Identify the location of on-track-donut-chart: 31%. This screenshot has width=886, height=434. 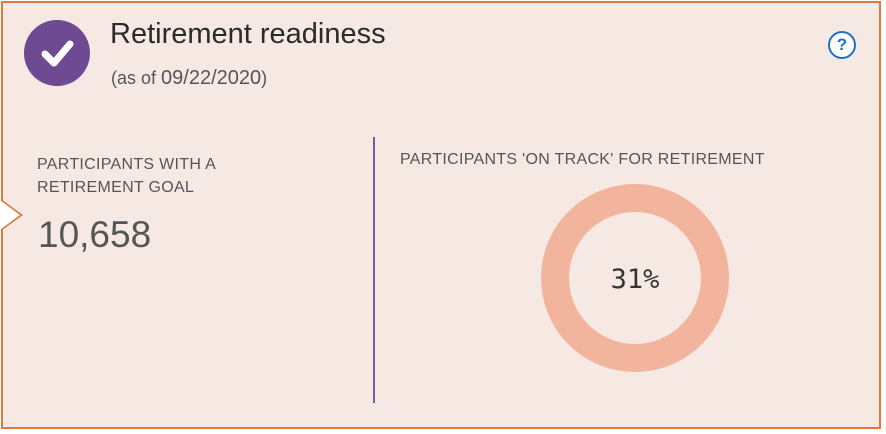
(635, 278).